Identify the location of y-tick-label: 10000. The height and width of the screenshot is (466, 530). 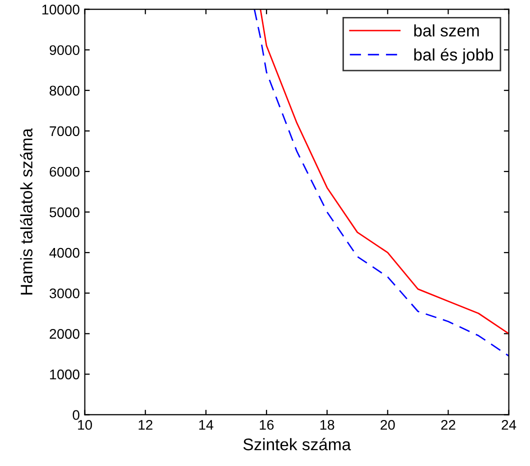
(61, 9).